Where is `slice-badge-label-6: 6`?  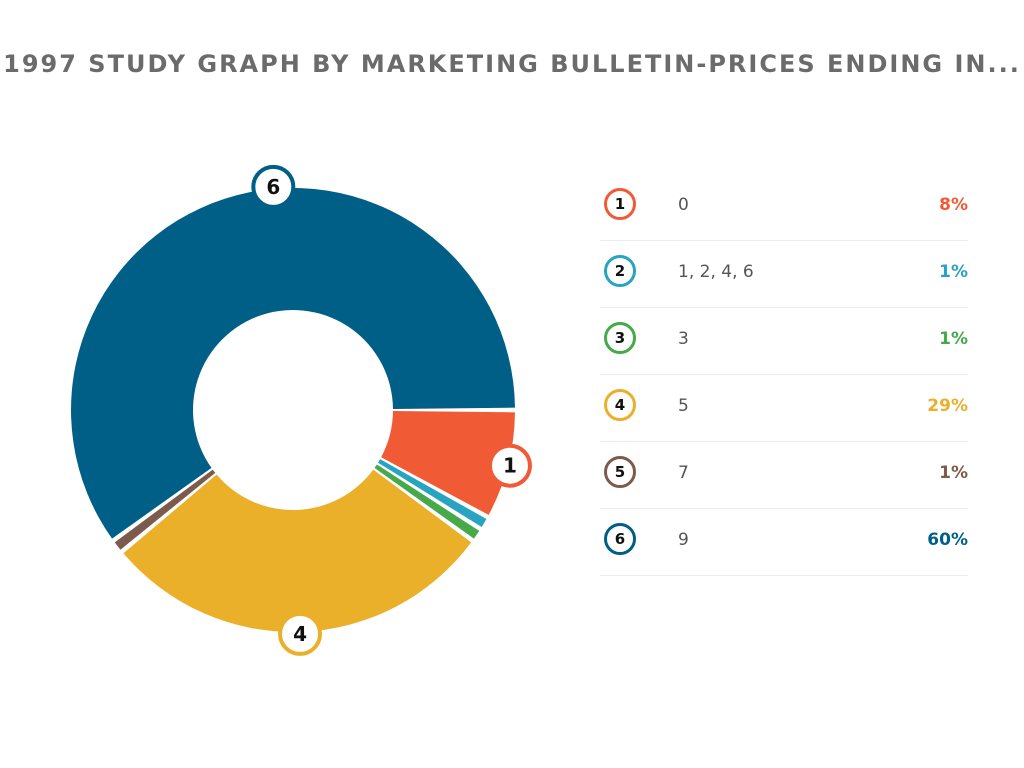 slice-badge-label-6: 6 is located at coordinates (273, 187).